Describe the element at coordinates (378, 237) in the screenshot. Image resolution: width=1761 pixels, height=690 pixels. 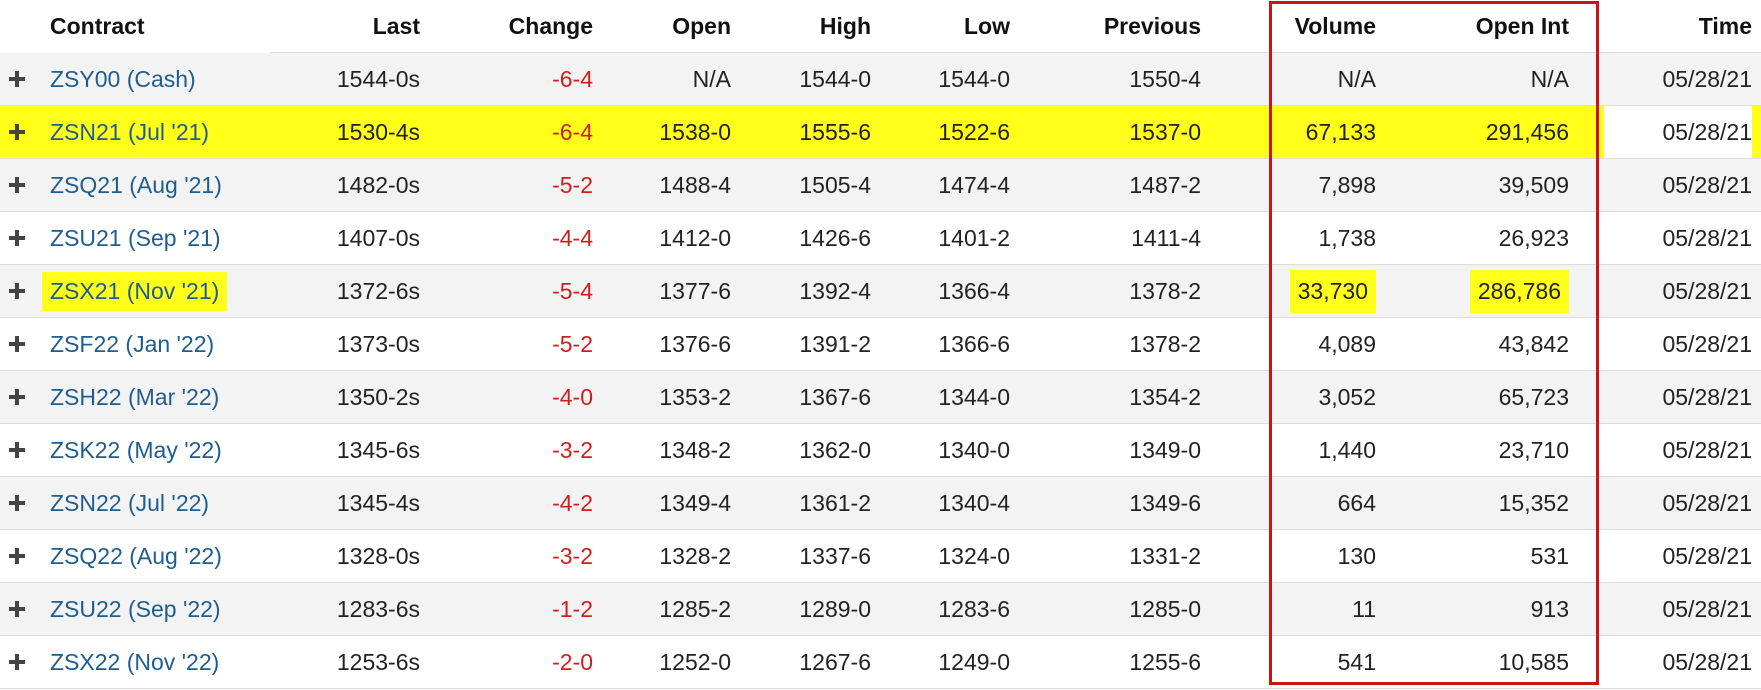
I see `last-price: 1407-0s` at that location.